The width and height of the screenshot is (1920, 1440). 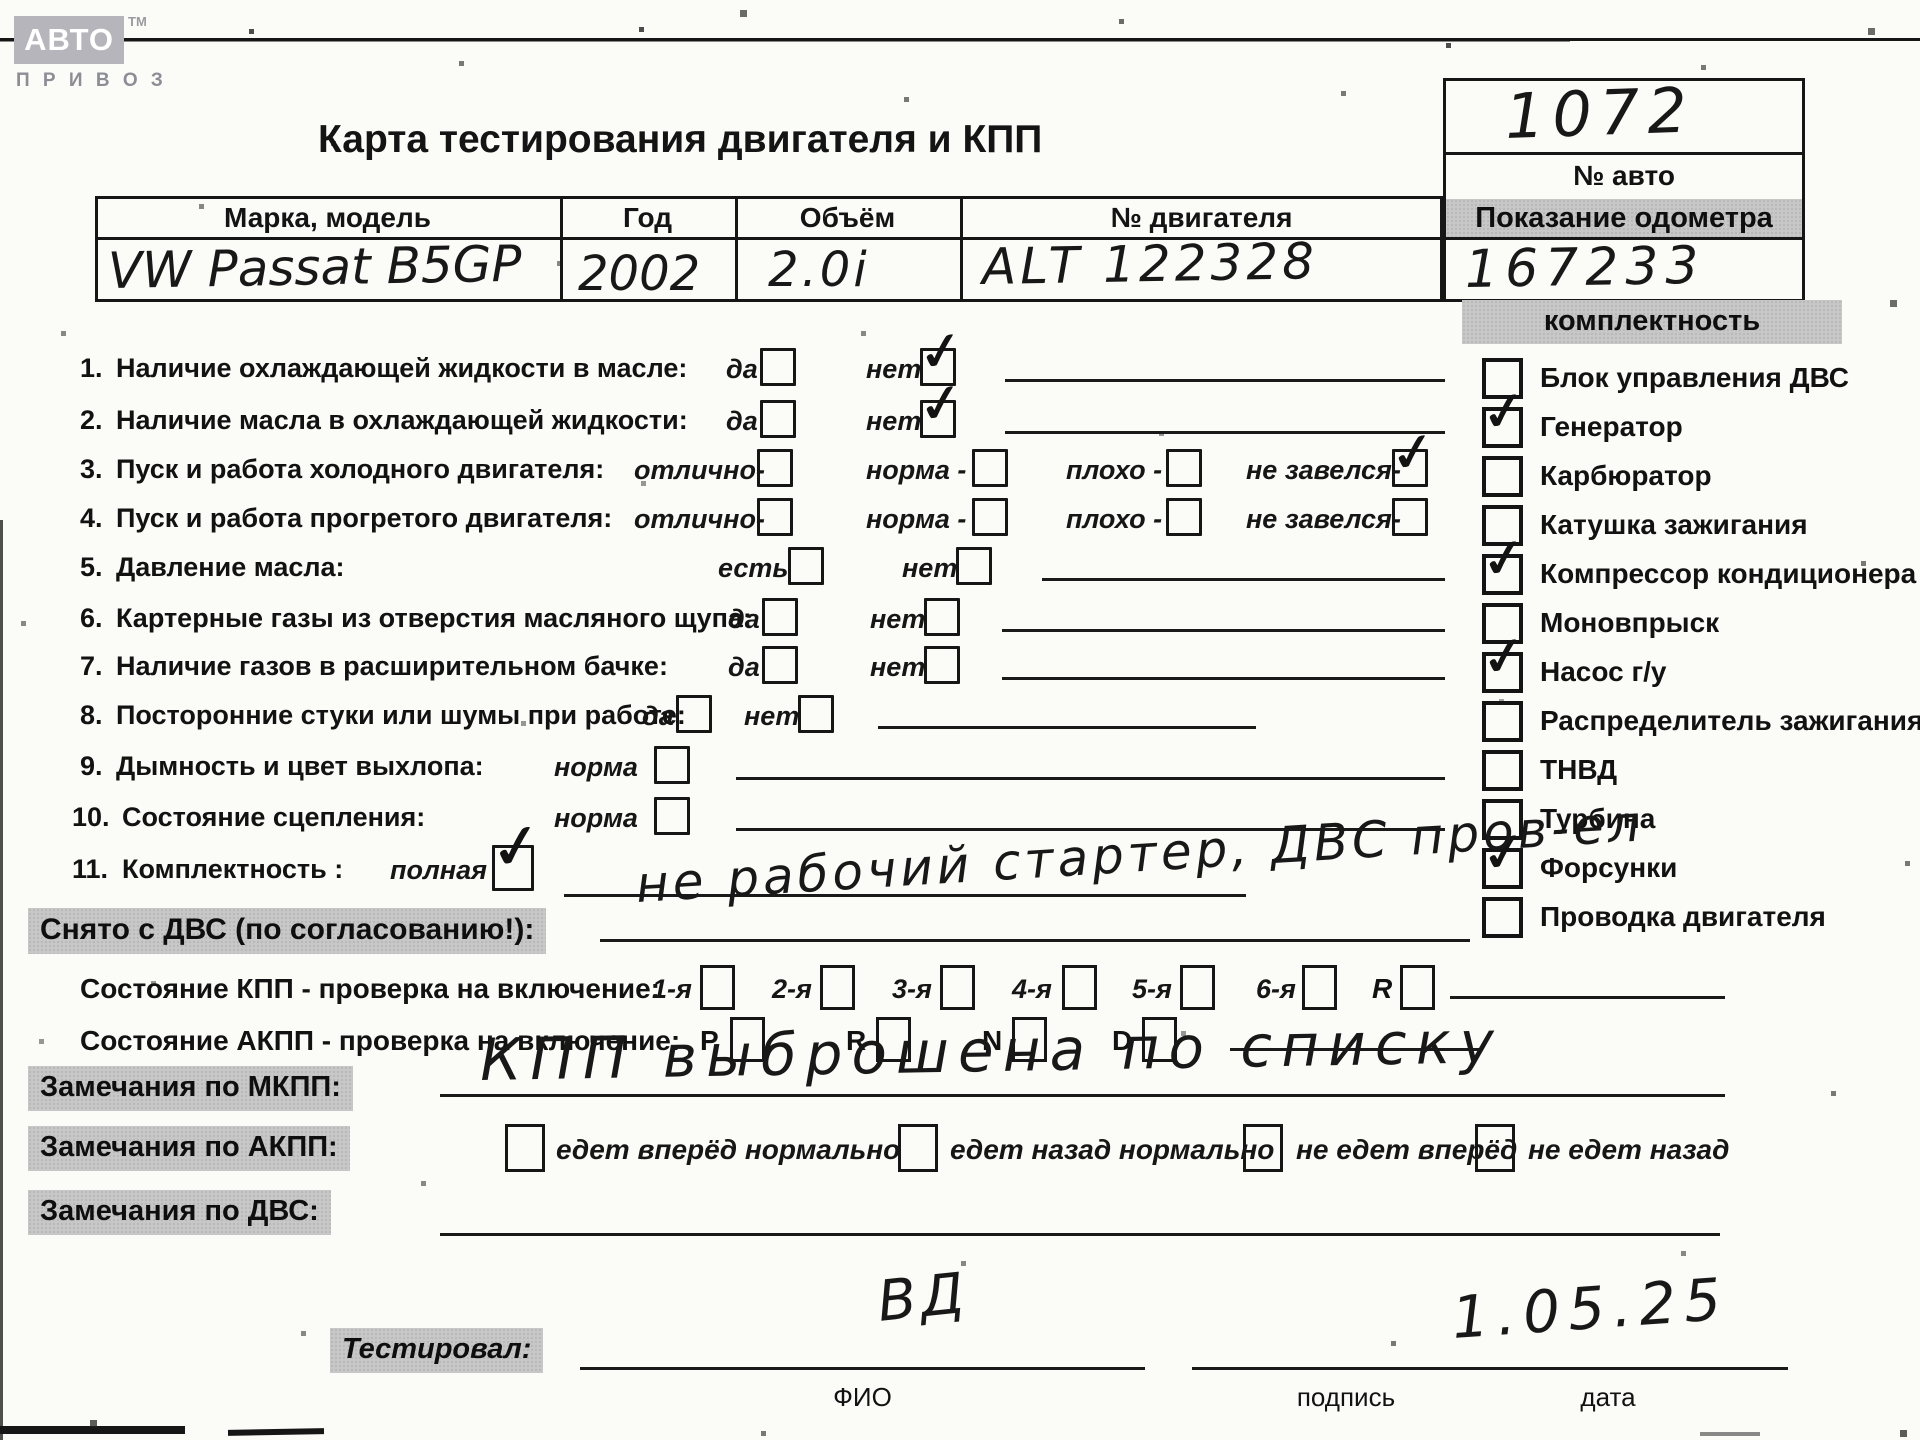 I want to click on option-label: 2-я, so click(x=792, y=989).